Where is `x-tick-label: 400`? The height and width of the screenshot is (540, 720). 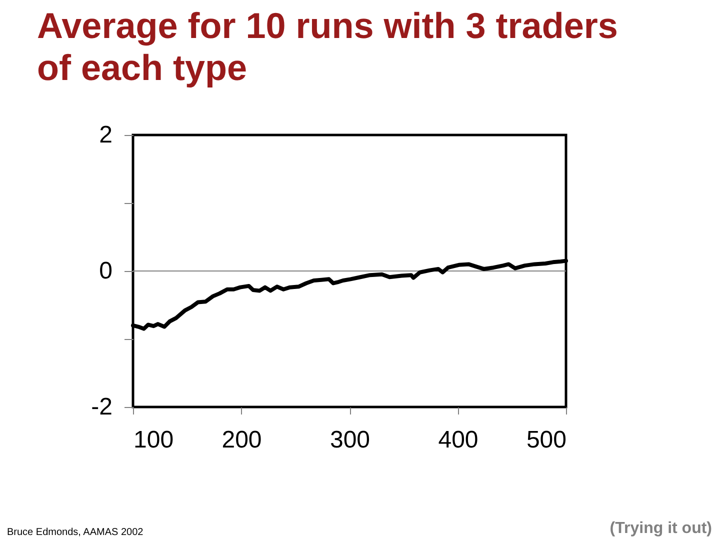 x-tick-label: 400 is located at coordinates (458, 440).